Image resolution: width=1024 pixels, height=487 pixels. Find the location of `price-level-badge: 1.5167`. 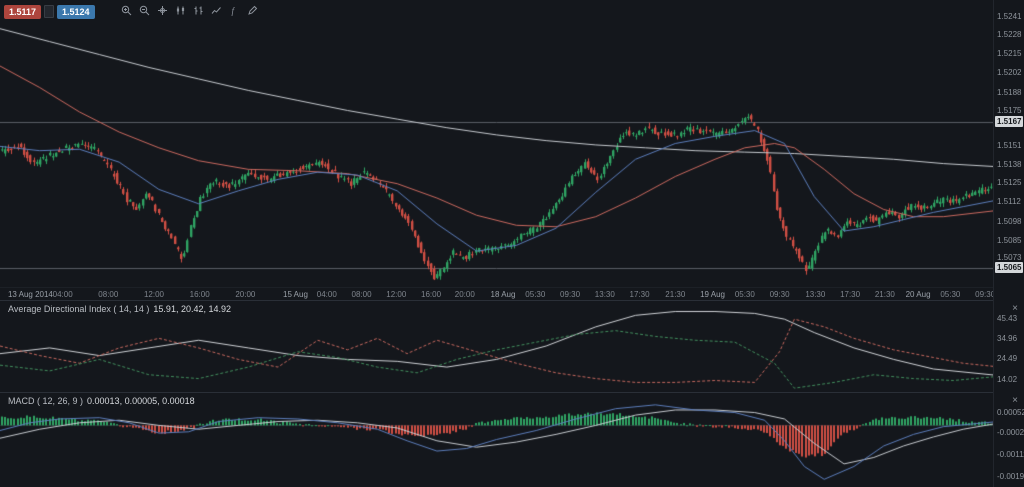

price-level-badge: 1.5167 is located at coordinates (1009, 121).